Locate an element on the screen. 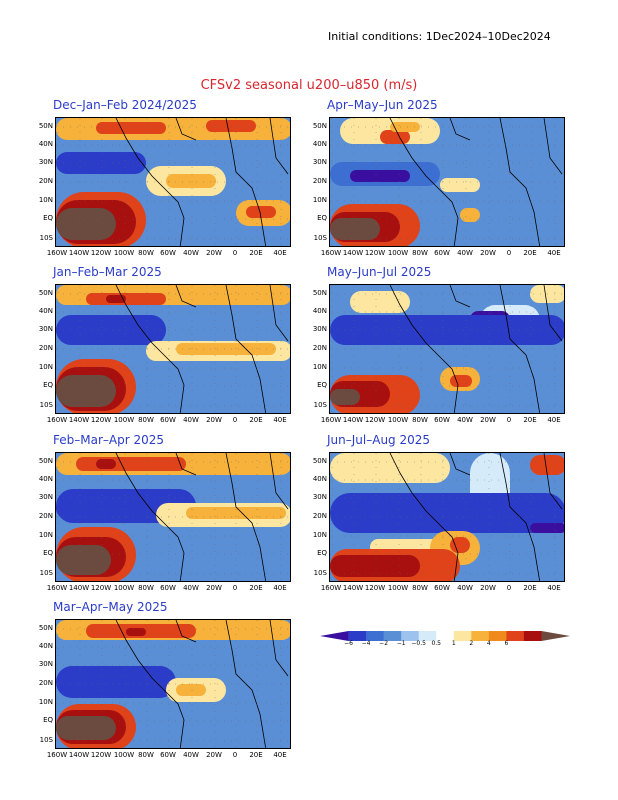 Image resolution: width=618 pixels, height=800 pixels. colorbar-label: 4 is located at coordinates (488, 643).